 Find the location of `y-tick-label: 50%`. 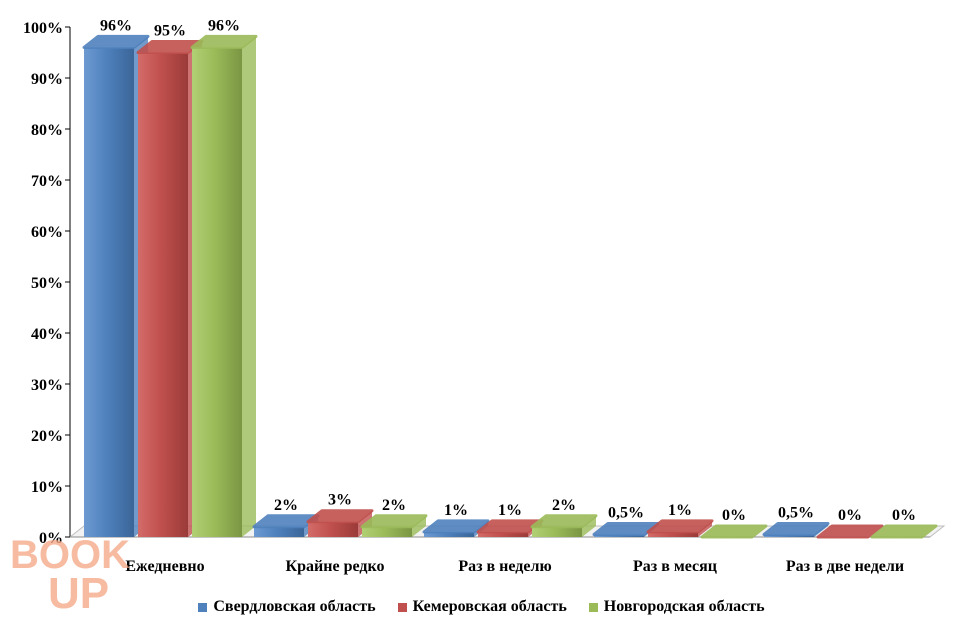

y-tick-label: 50% is located at coordinates (47, 283).